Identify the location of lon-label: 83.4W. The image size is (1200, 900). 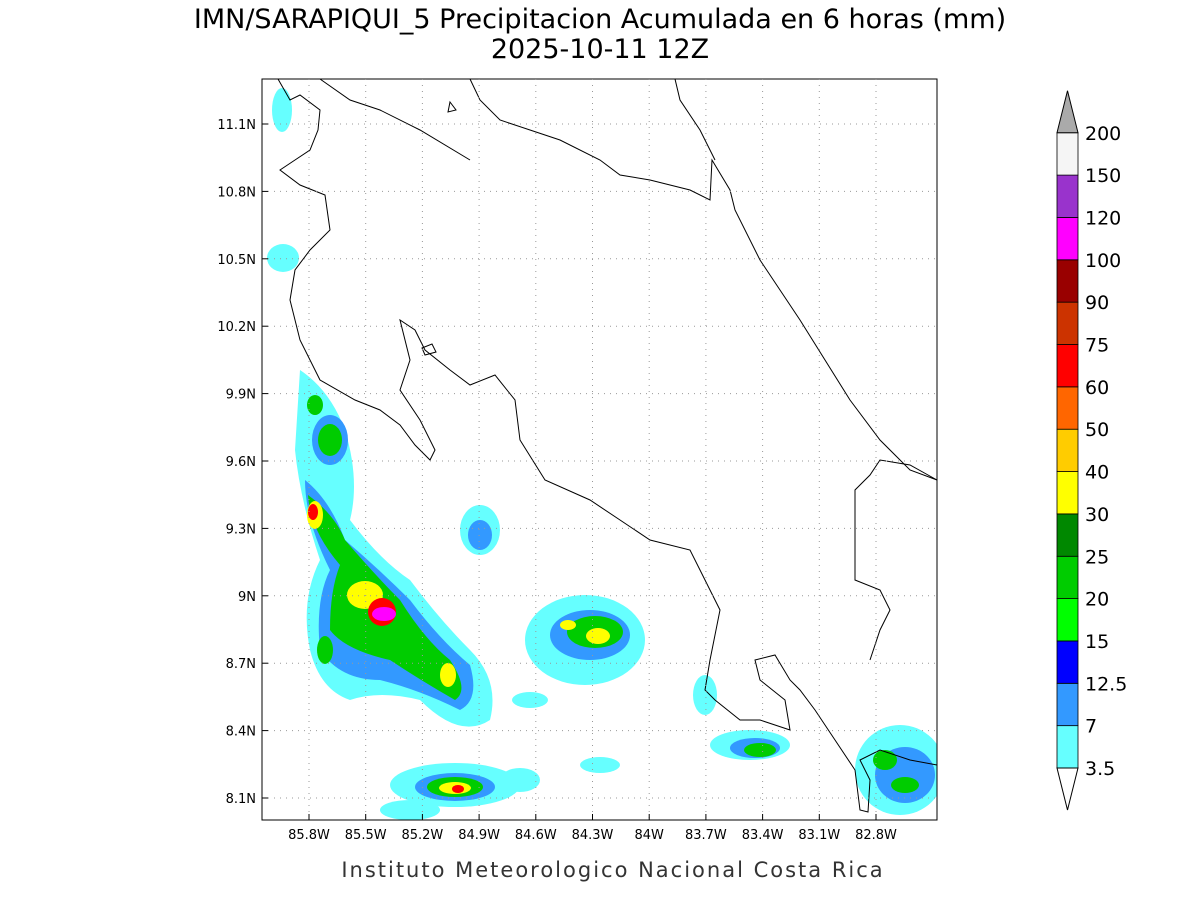
(763, 835).